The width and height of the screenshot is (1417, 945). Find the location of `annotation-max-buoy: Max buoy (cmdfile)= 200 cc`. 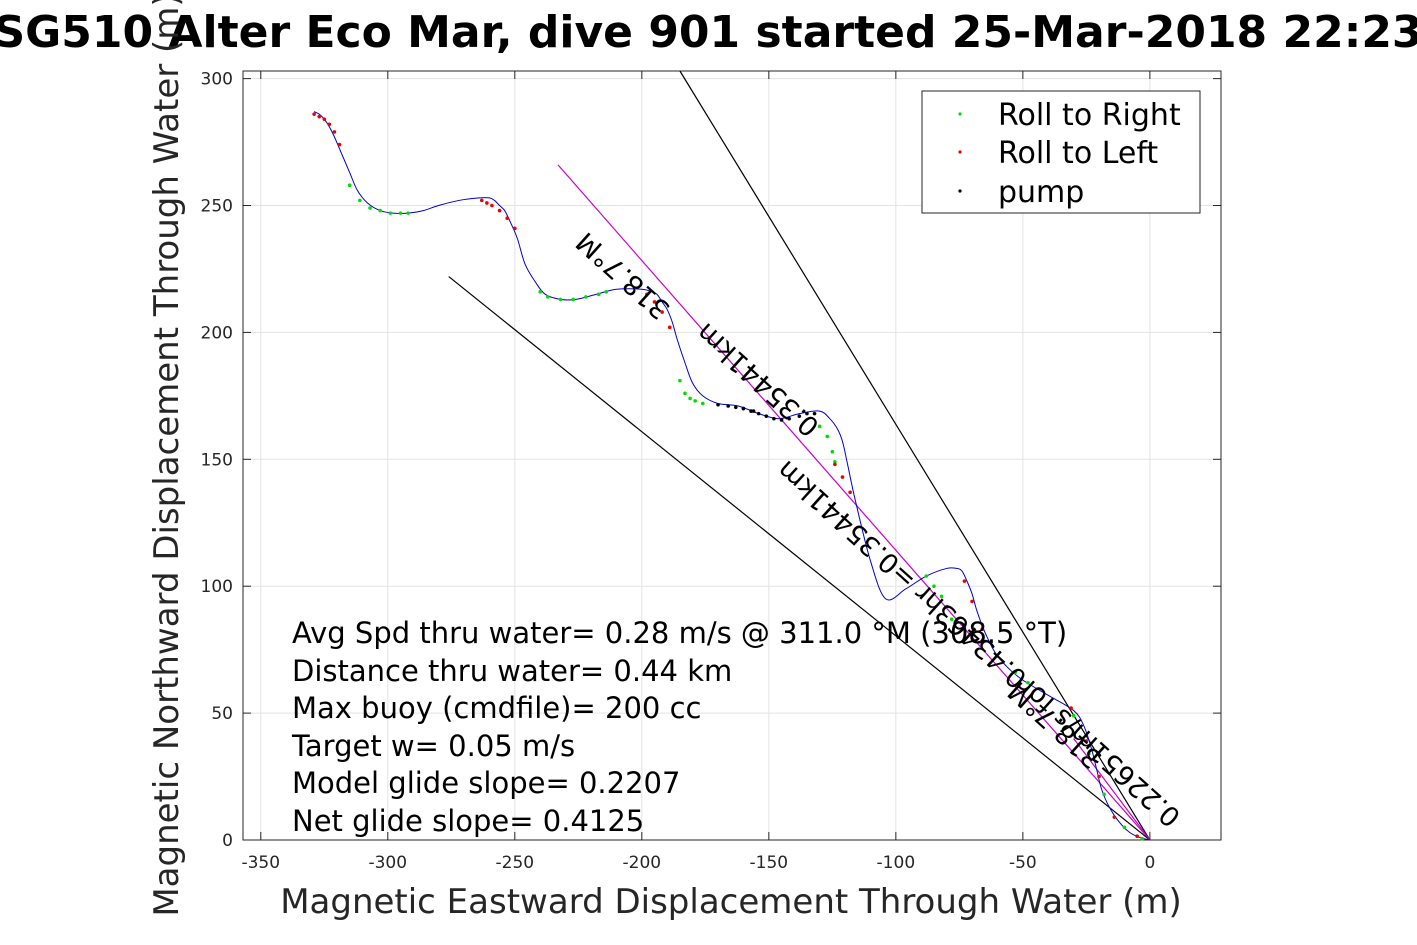

annotation-max-buoy: Max buoy (cmdfile)= 200 cc is located at coordinates (496, 708).